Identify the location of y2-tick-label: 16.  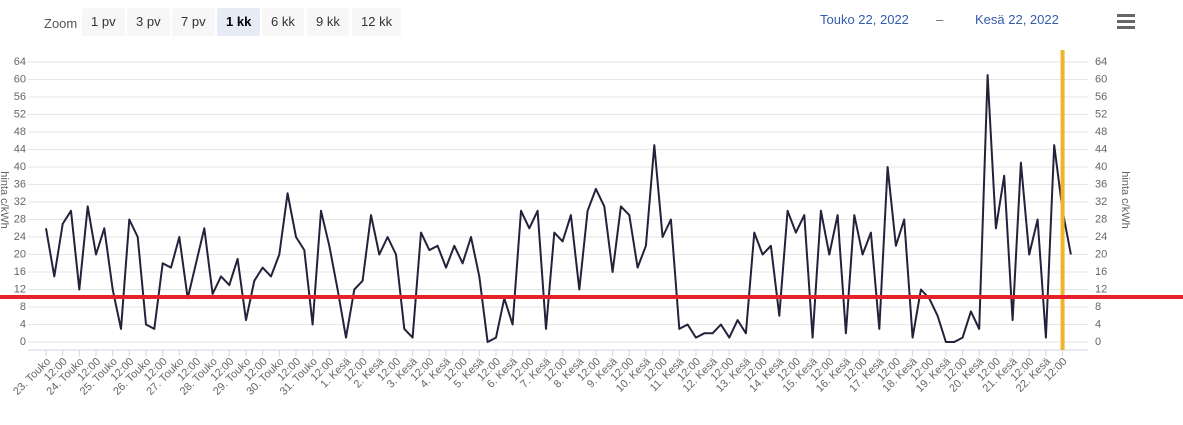
(1101, 272).